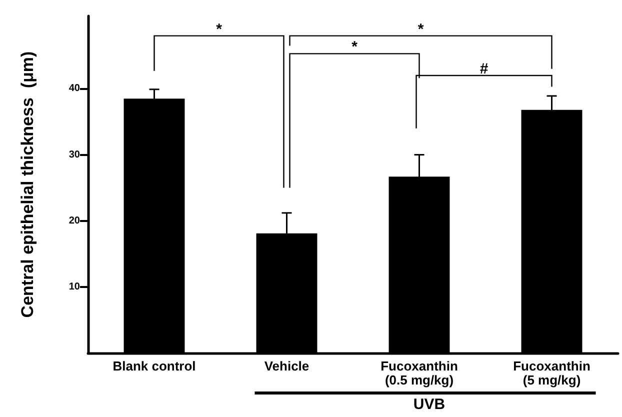  Describe the element at coordinates (74, 220) in the screenshot. I see `y-tick-label: 20` at that location.